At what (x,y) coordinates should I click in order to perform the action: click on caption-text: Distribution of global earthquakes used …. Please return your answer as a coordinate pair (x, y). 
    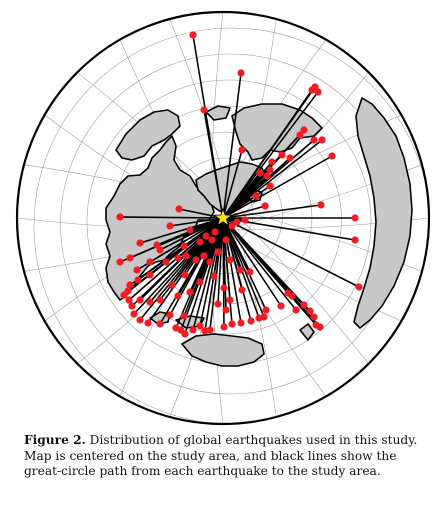
    Looking at the image, I should click on (221, 456).